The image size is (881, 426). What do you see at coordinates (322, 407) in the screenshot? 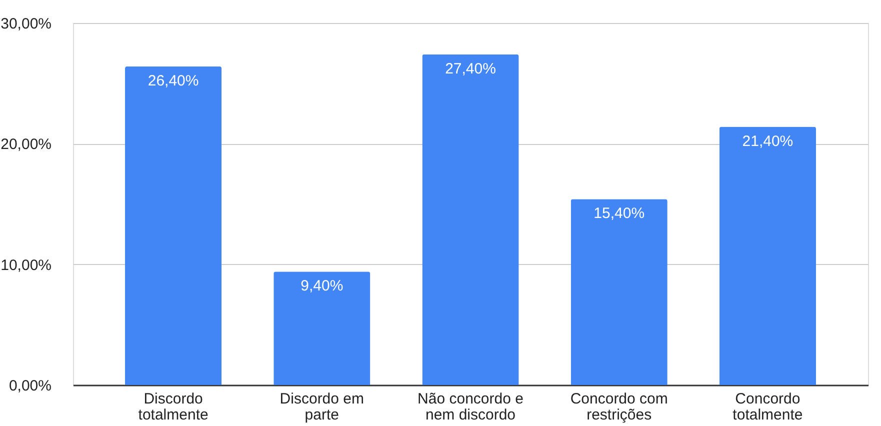
I see `x-tick-label: Discordo em parte` at bounding box center [322, 407].